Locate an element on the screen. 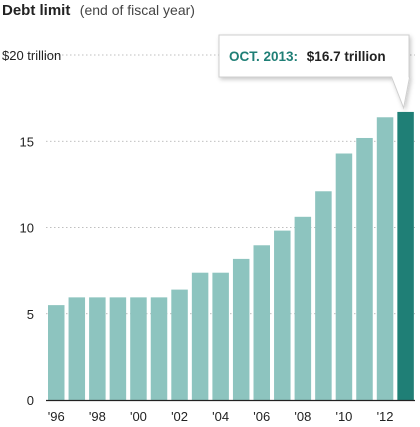  chart-subtitle: (end of fiscal year) is located at coordinates (137, 10).